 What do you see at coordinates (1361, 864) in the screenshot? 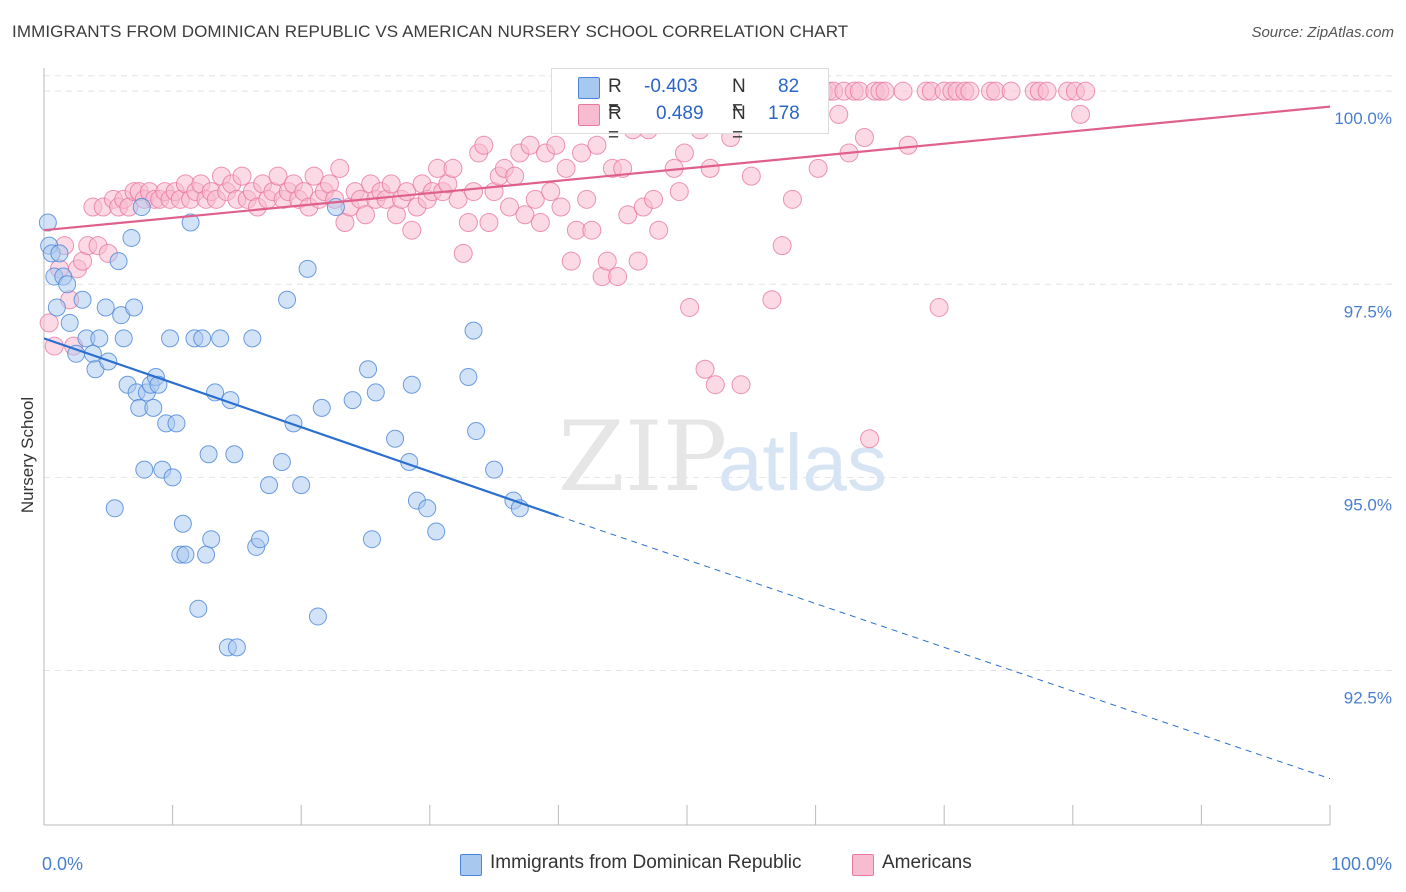
I see `x-tick-label-max: 100.0%` at bounding box center [1361, 864].